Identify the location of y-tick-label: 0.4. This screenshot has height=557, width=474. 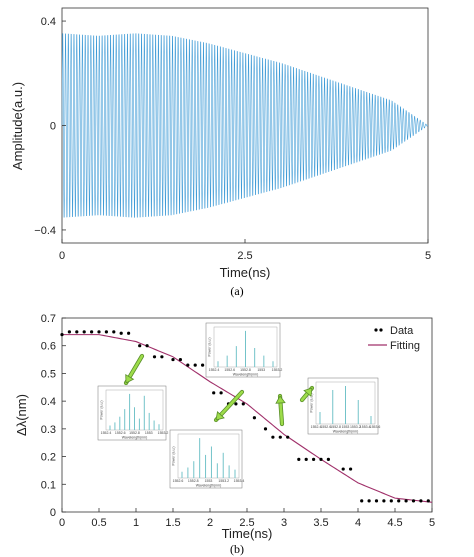
(48, 22).